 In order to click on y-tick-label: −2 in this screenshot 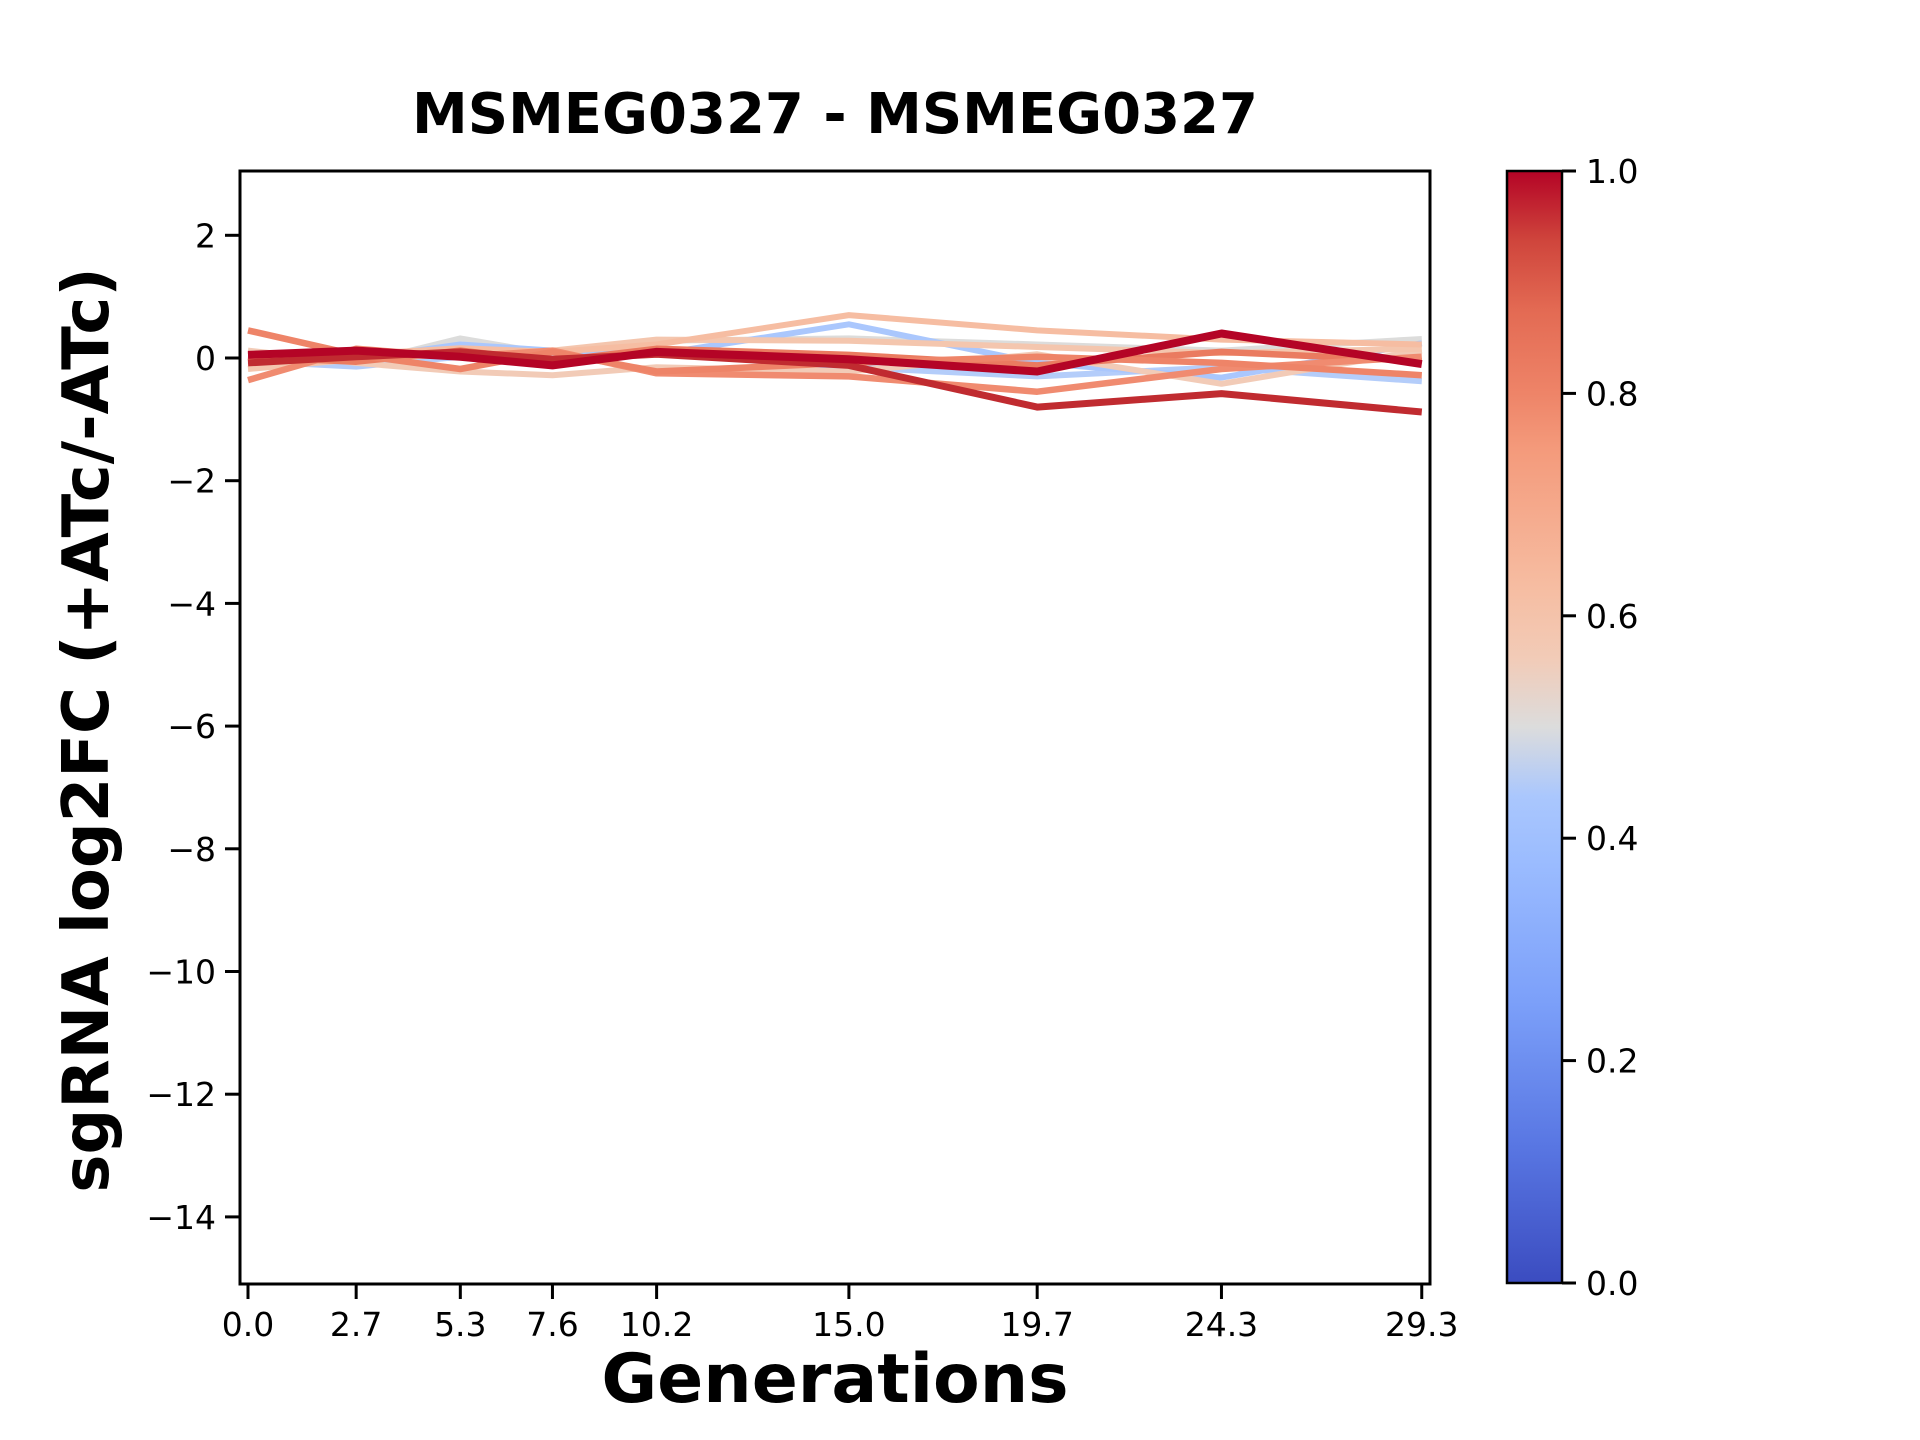, I will do `click(191, 481)`.